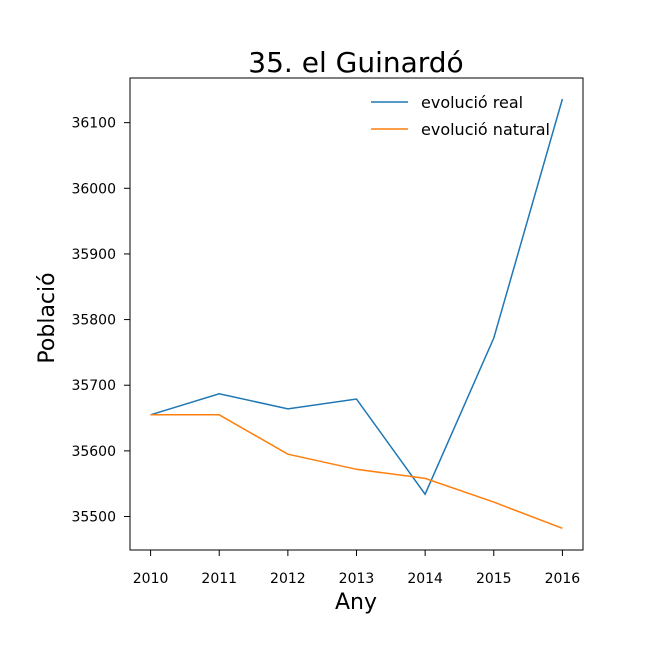 The height and width of the screenshot is (648, 648). Describe the element at coordinates (93, 321) in the screenshot. I see `y-tick-label: 35800` at that location.